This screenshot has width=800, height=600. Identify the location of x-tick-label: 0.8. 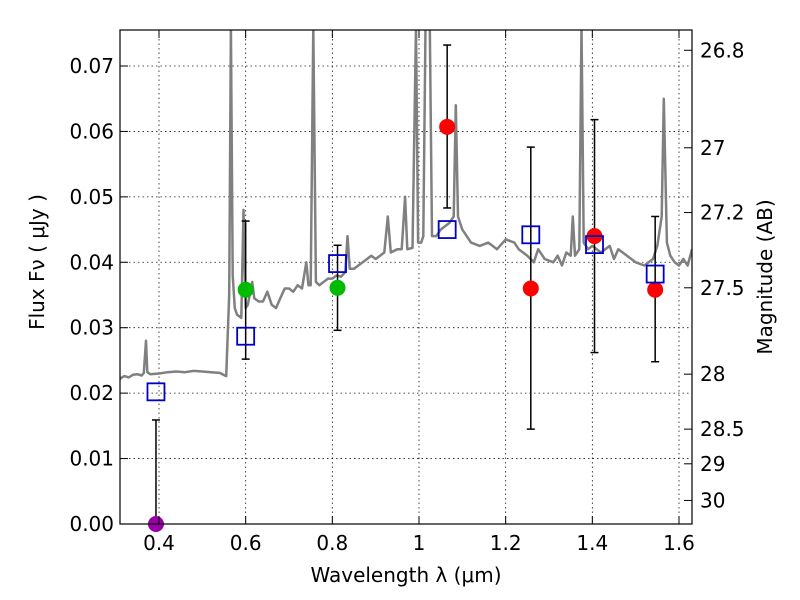
(332, 543).